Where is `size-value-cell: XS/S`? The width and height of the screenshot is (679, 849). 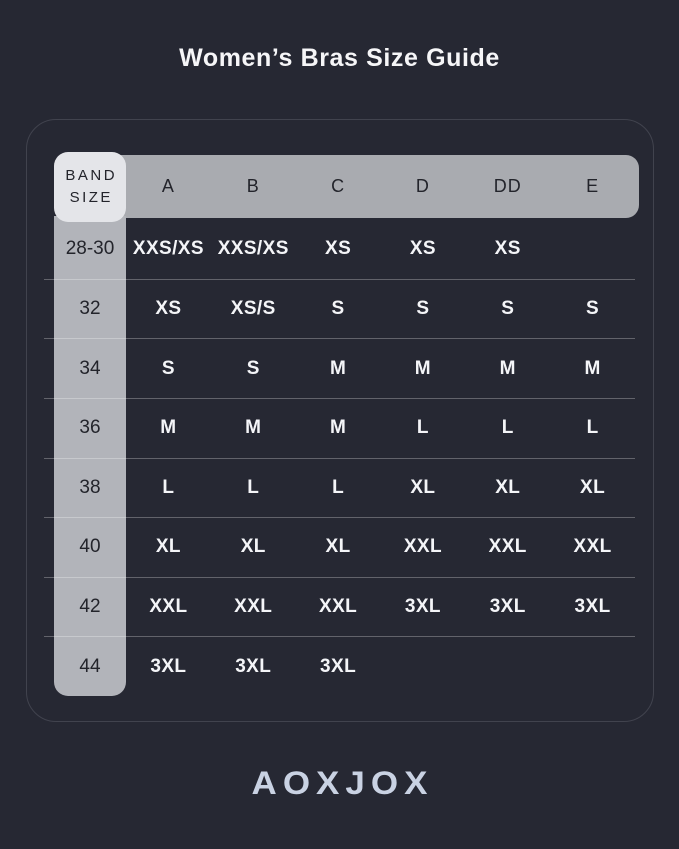
size-value-cell: XS/S is located at coordinates (253, 308).